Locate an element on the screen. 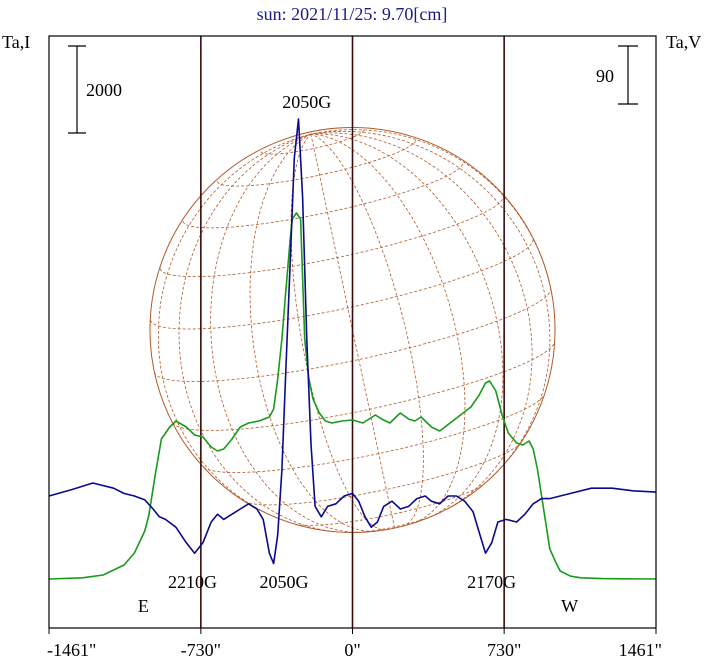  limb-label: W is located at coordinates (569, 606).